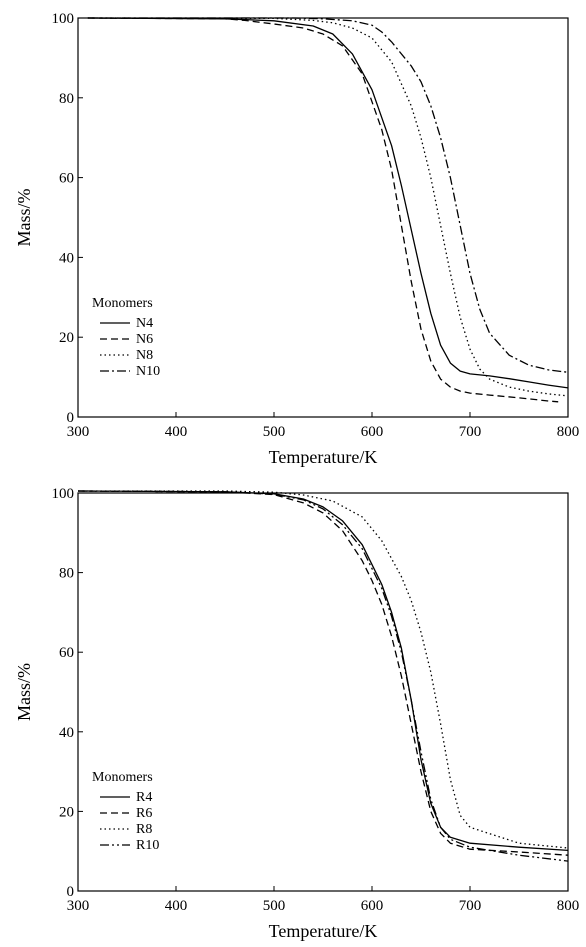 This screenshot has height=947, width=586. I want to click on legend-label-r10: R10, so click(147, 845).